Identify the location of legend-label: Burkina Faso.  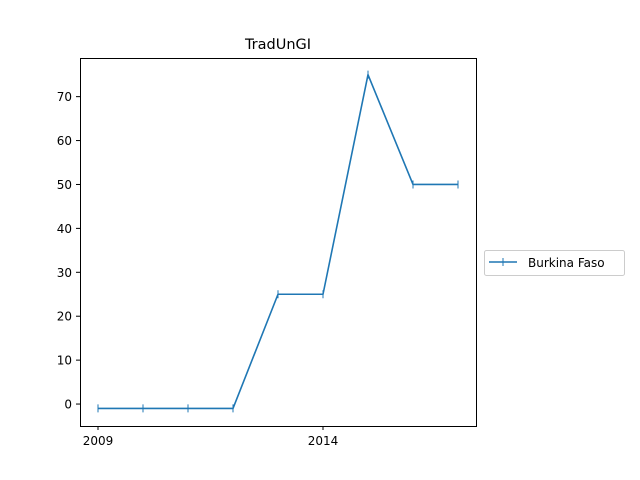
(566, 263).